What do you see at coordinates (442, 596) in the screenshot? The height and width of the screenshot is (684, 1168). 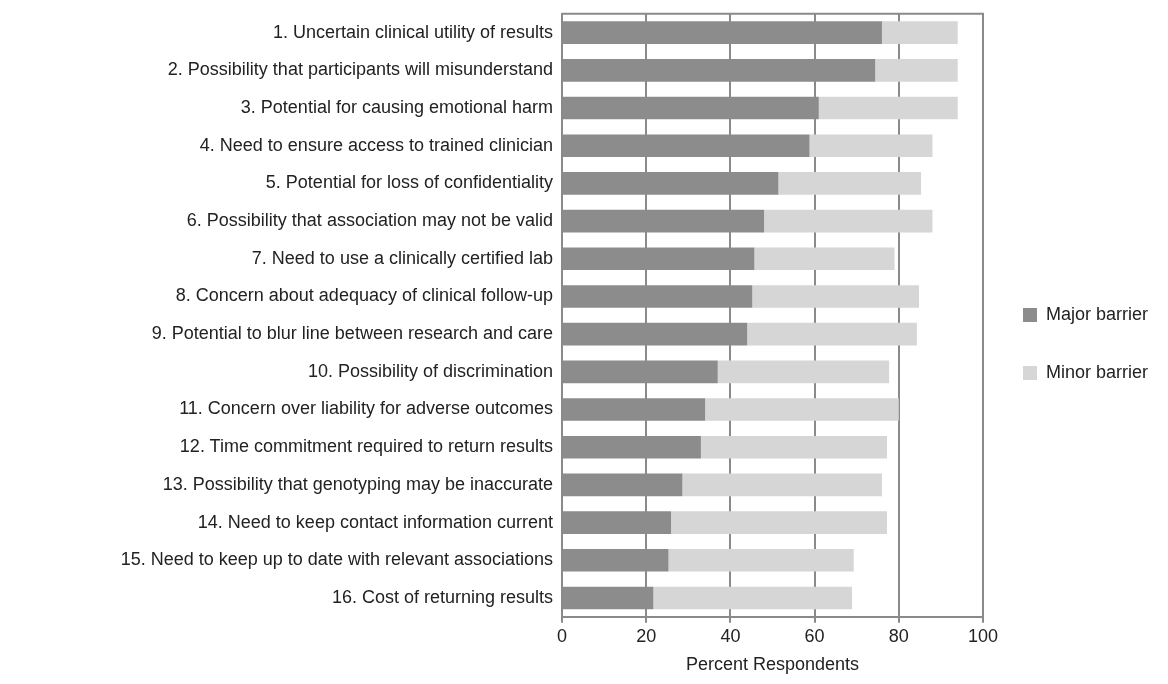 I see `y-tick-label: 16. Cost of returning results` at bounding box center [442, 596].